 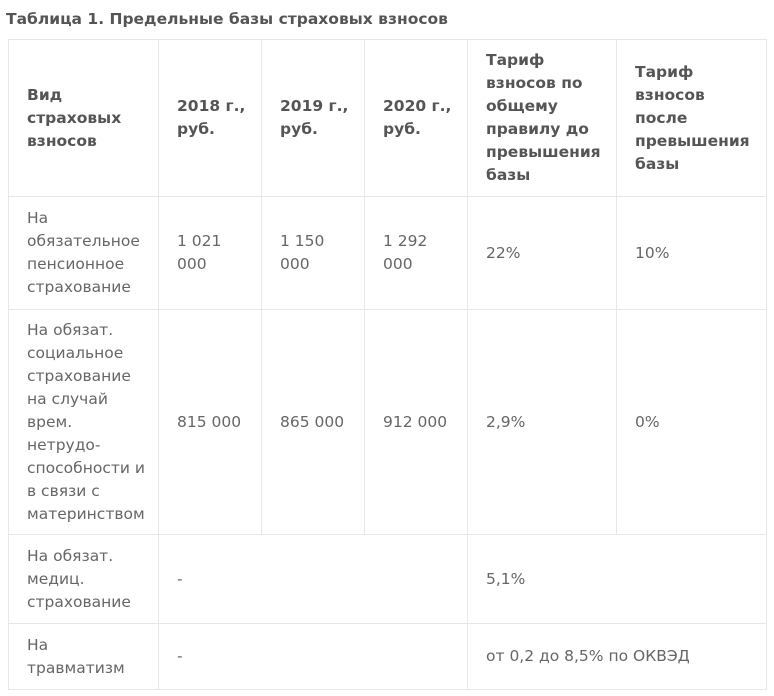 I want to click on cell-rate-before: 2,9%, so click(x=542, y=422).